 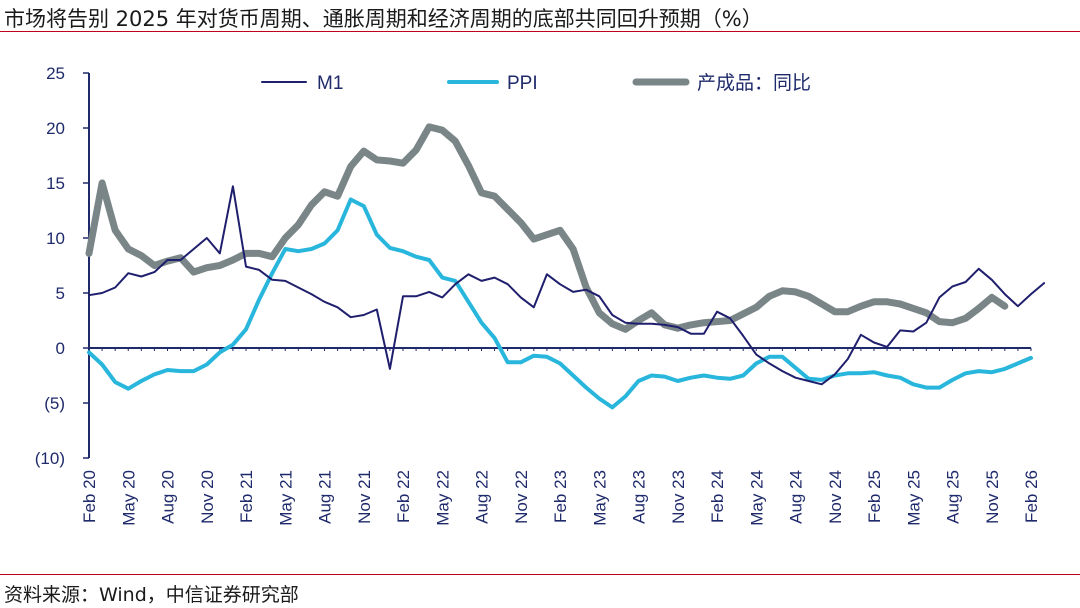 I want to click on x-tick-label: Nov 25, so click(x=992, y=497).